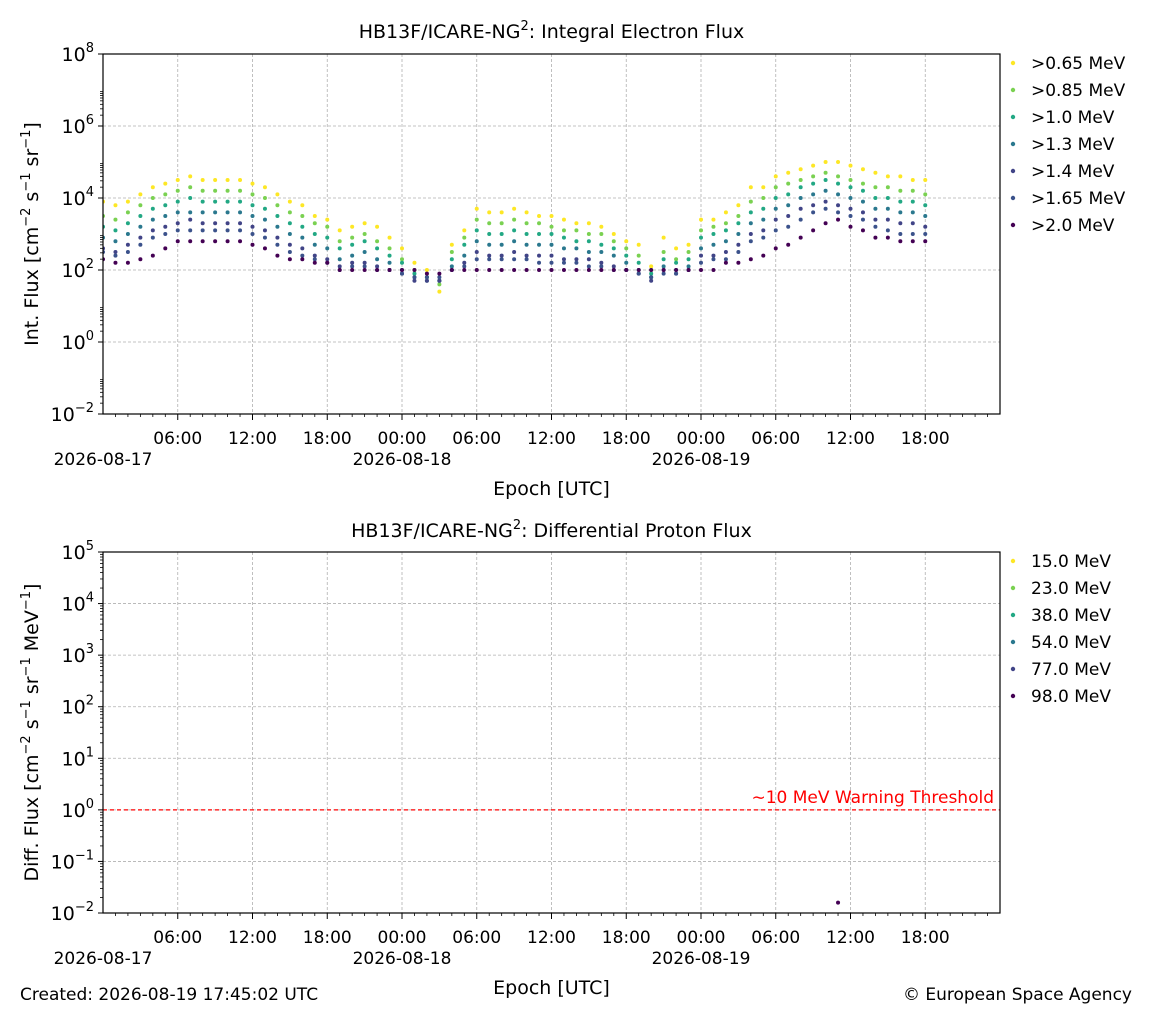 The image size is (1152, 1024). Describe the element at coordinates (32, 587) in the screenshot. I see `y-axis-label-text: ]` at that location.